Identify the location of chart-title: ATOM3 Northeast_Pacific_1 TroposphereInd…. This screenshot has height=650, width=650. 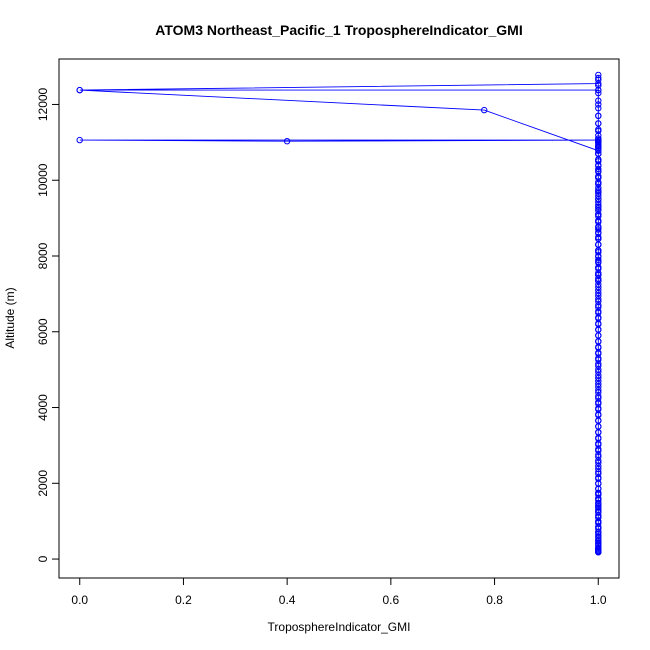
(338, 30).